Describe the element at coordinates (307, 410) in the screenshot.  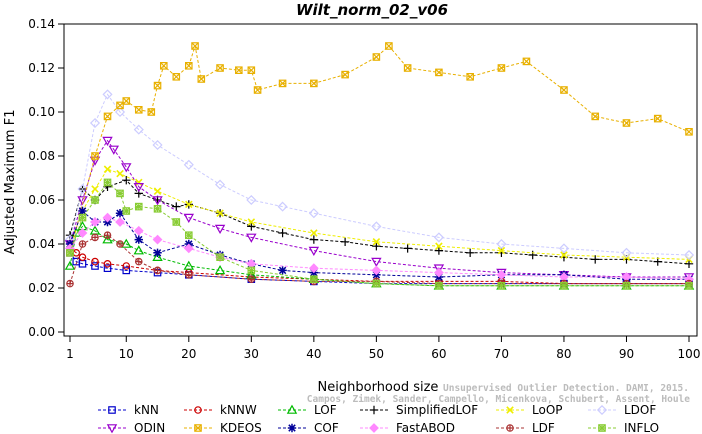
I see `legend-item: LOF` at that location.